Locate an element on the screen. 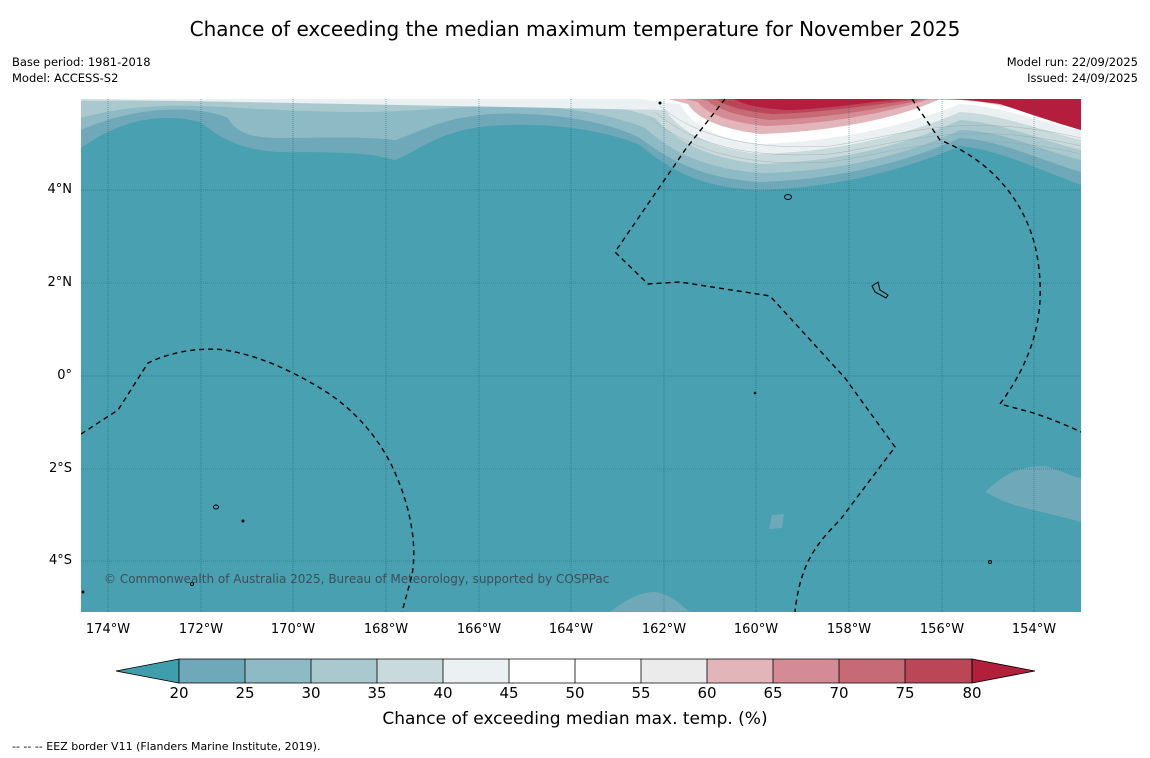  lat-label-0: 0° is located at coordinates (64, 375).